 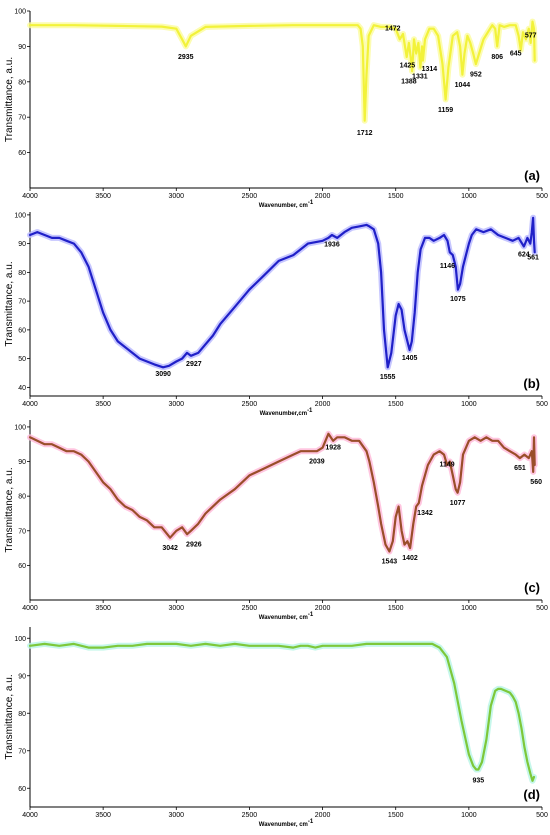 I want to click on panel-c-peak-label: 2926, so click(x=194, y=544).